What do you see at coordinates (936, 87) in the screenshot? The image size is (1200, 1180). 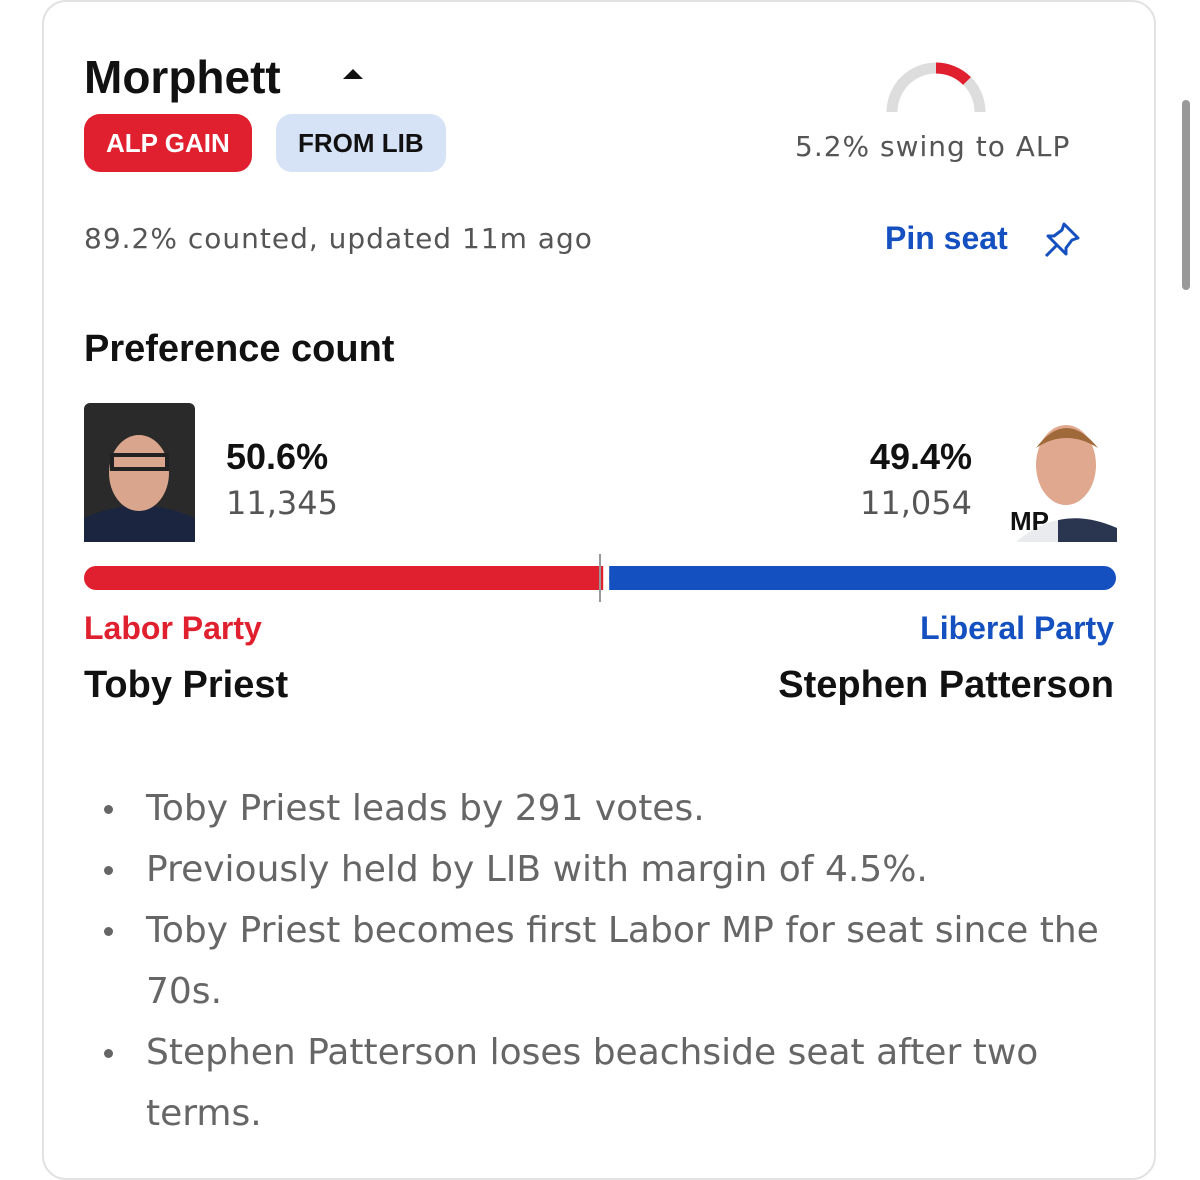 I see `swing-gauge` at bounding box center [936, 87].